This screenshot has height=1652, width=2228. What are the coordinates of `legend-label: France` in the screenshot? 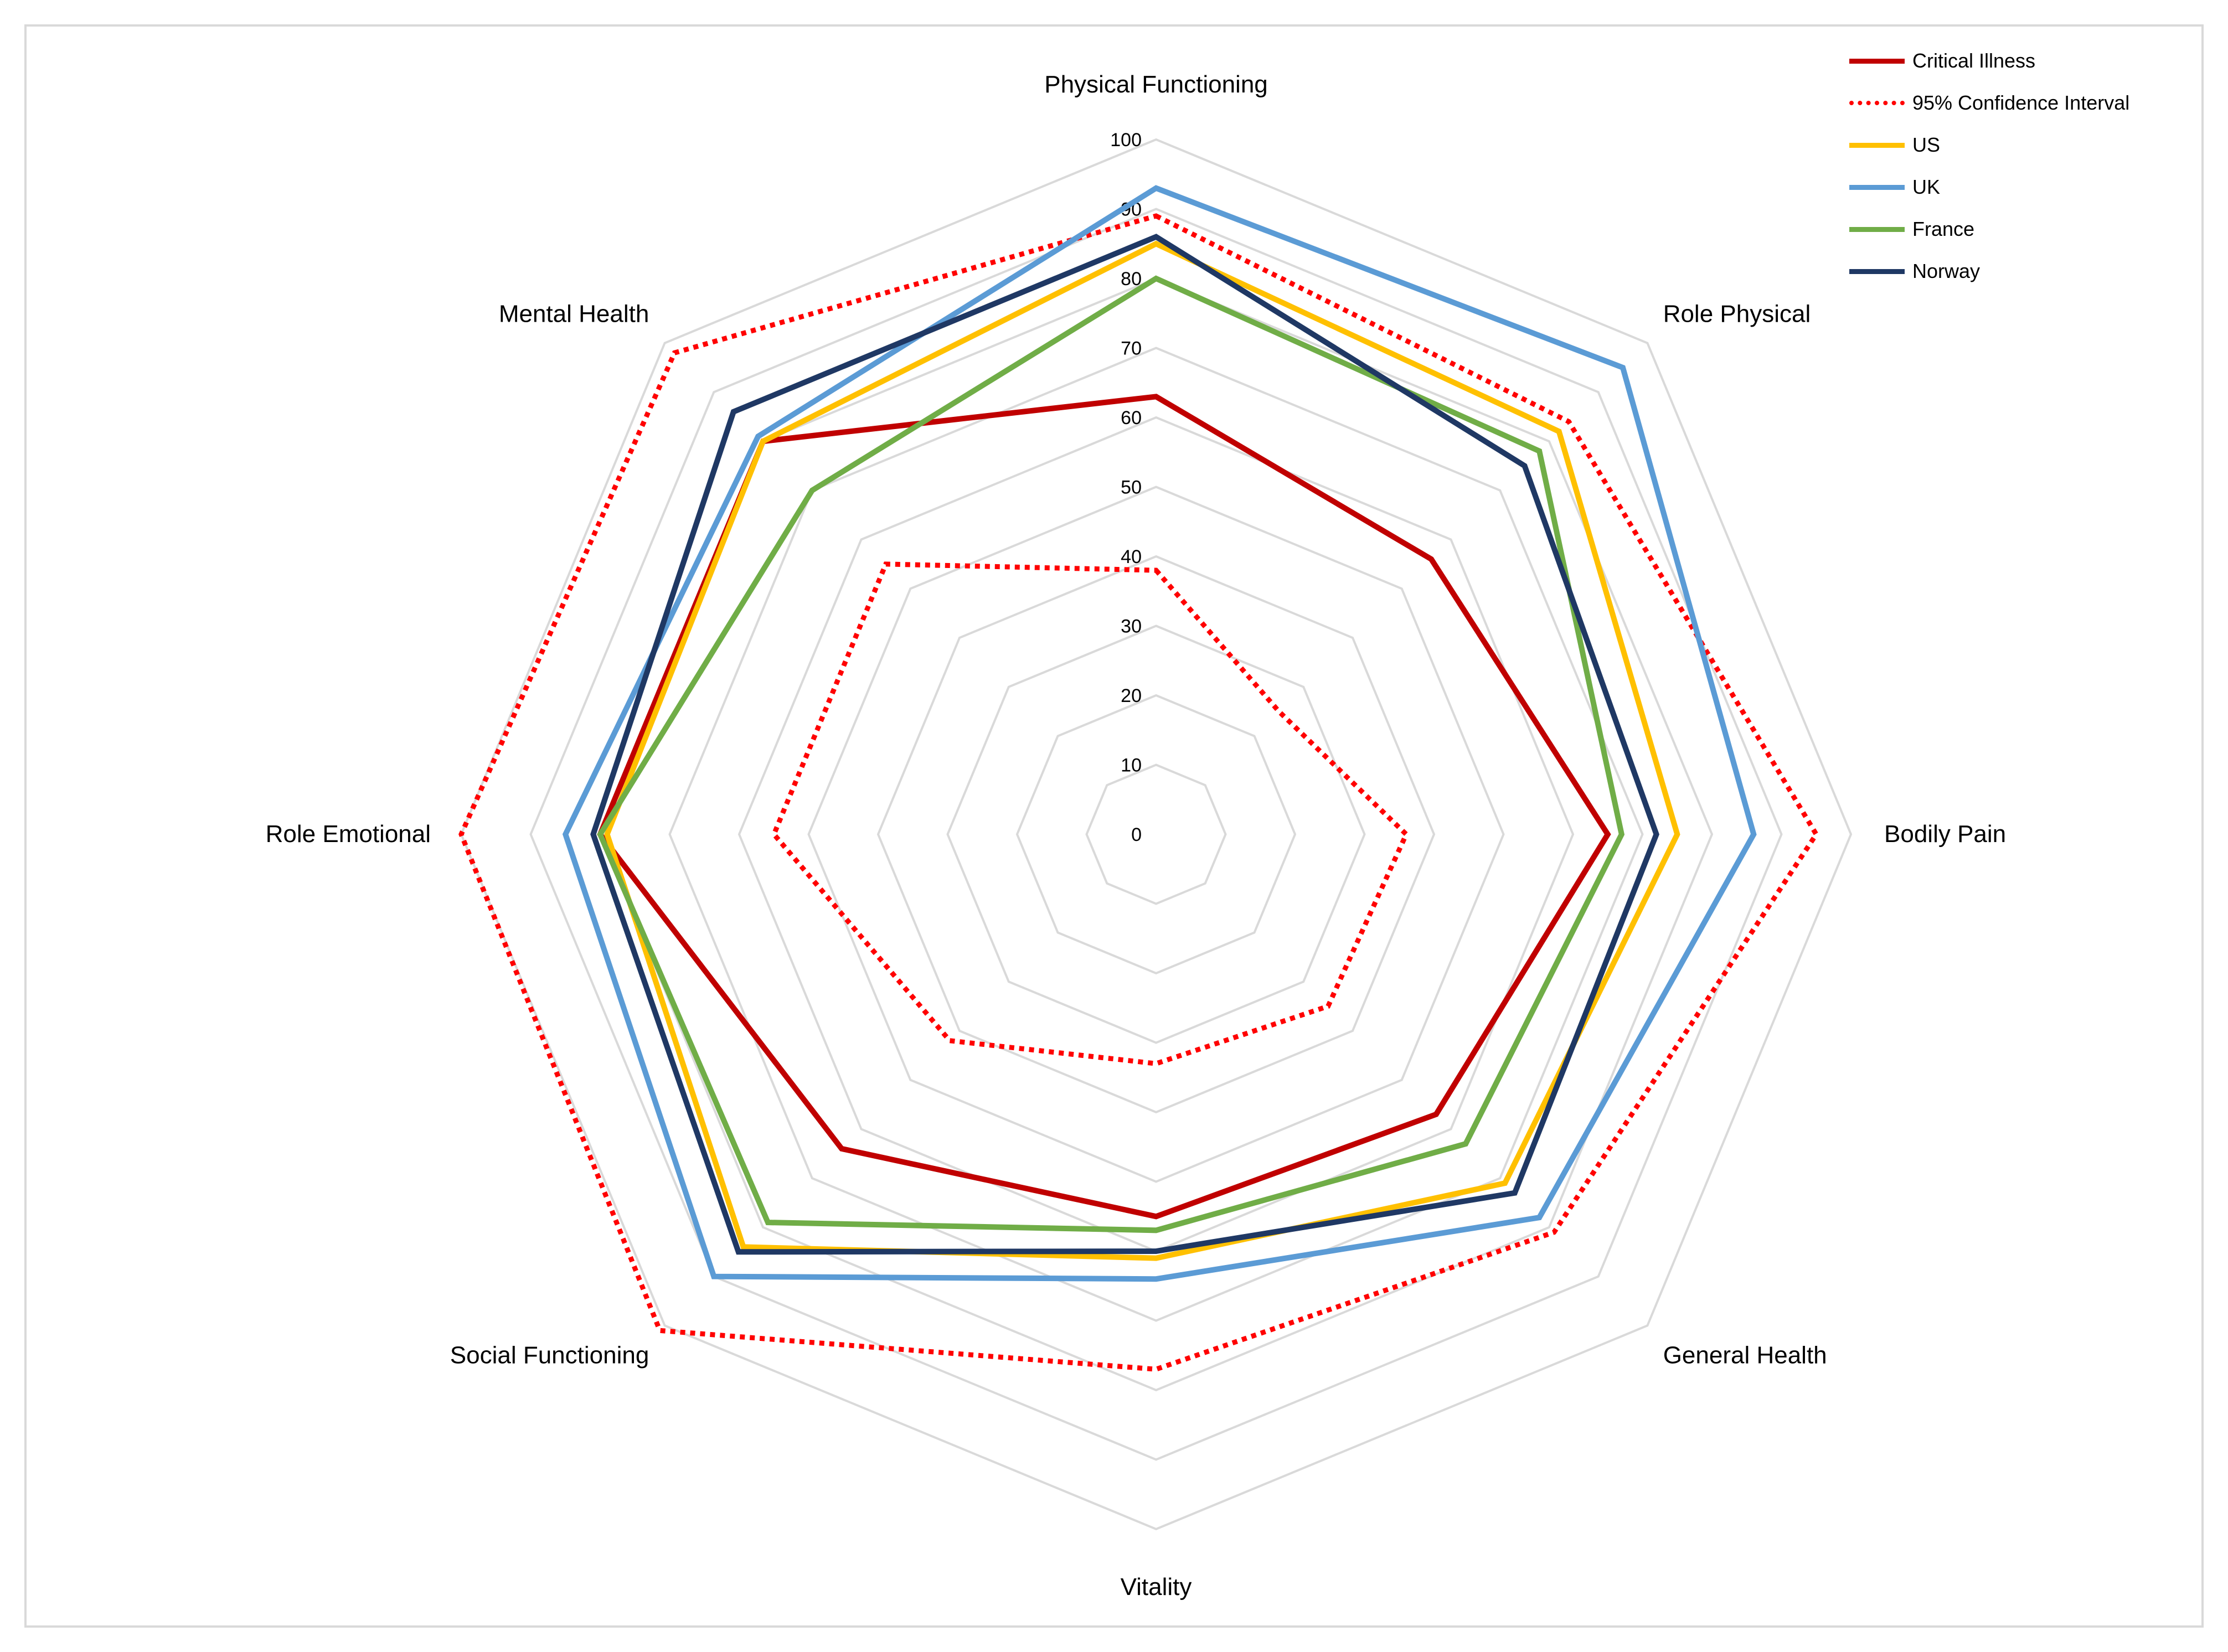 It's located at (1943, 229).